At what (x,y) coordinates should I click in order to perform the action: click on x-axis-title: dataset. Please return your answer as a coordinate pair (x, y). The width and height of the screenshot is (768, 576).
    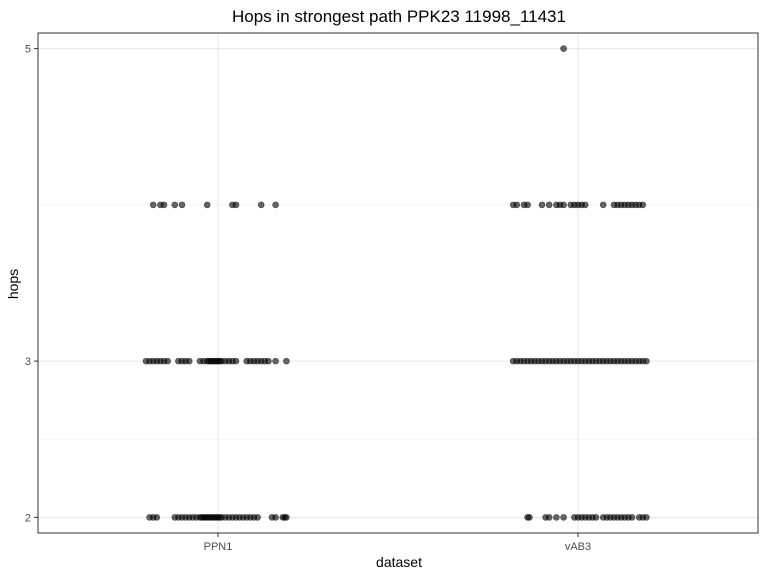
    Looking at the image, I should click on (399, 562).